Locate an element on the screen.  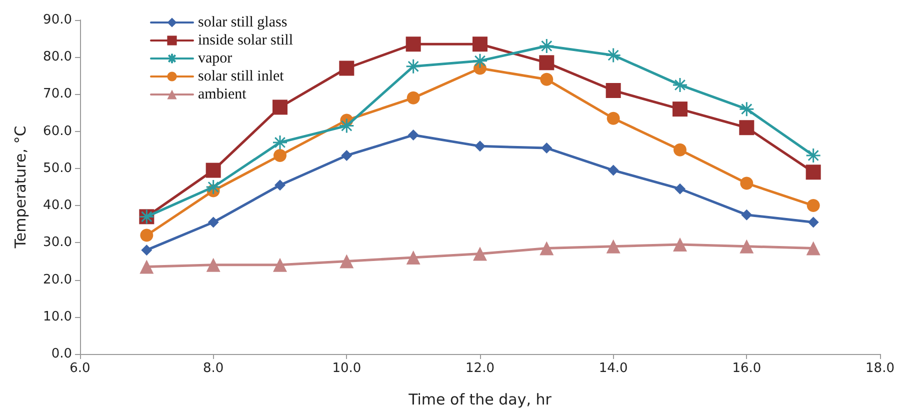
legend-label: ambient is located at coordinates (223, 94).